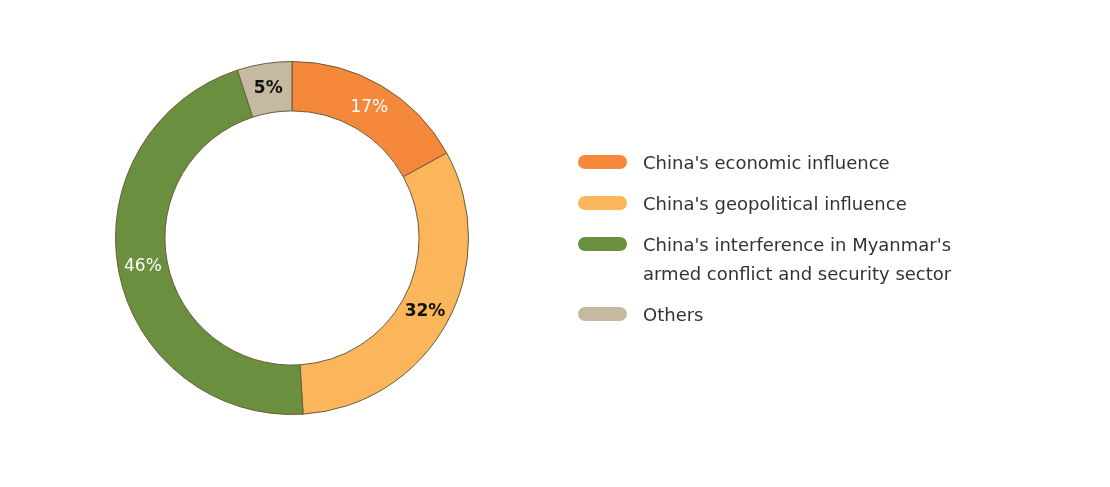  Describe the element at coordinates (775, 204) in the screenshot. I see `legend-label: China's geopolitical influence` at that location.